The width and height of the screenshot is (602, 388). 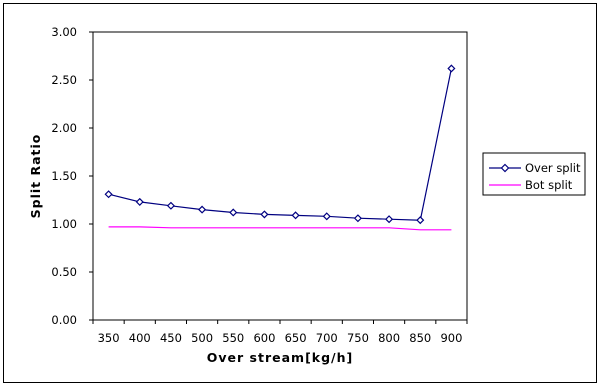 I want to click on x-tick-label: 850, so click(x=420, y=338).